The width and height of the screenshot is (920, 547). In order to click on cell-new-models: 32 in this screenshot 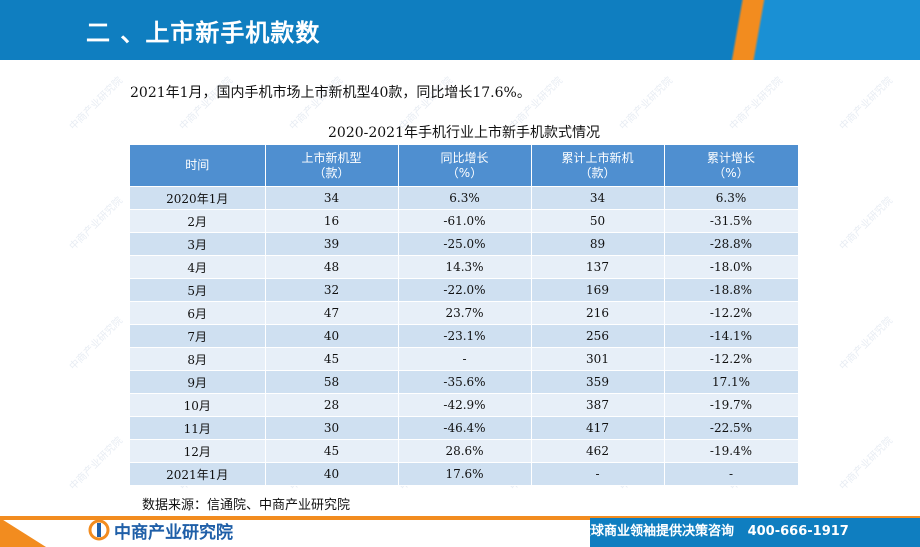, I will do `click(332, 290)`.